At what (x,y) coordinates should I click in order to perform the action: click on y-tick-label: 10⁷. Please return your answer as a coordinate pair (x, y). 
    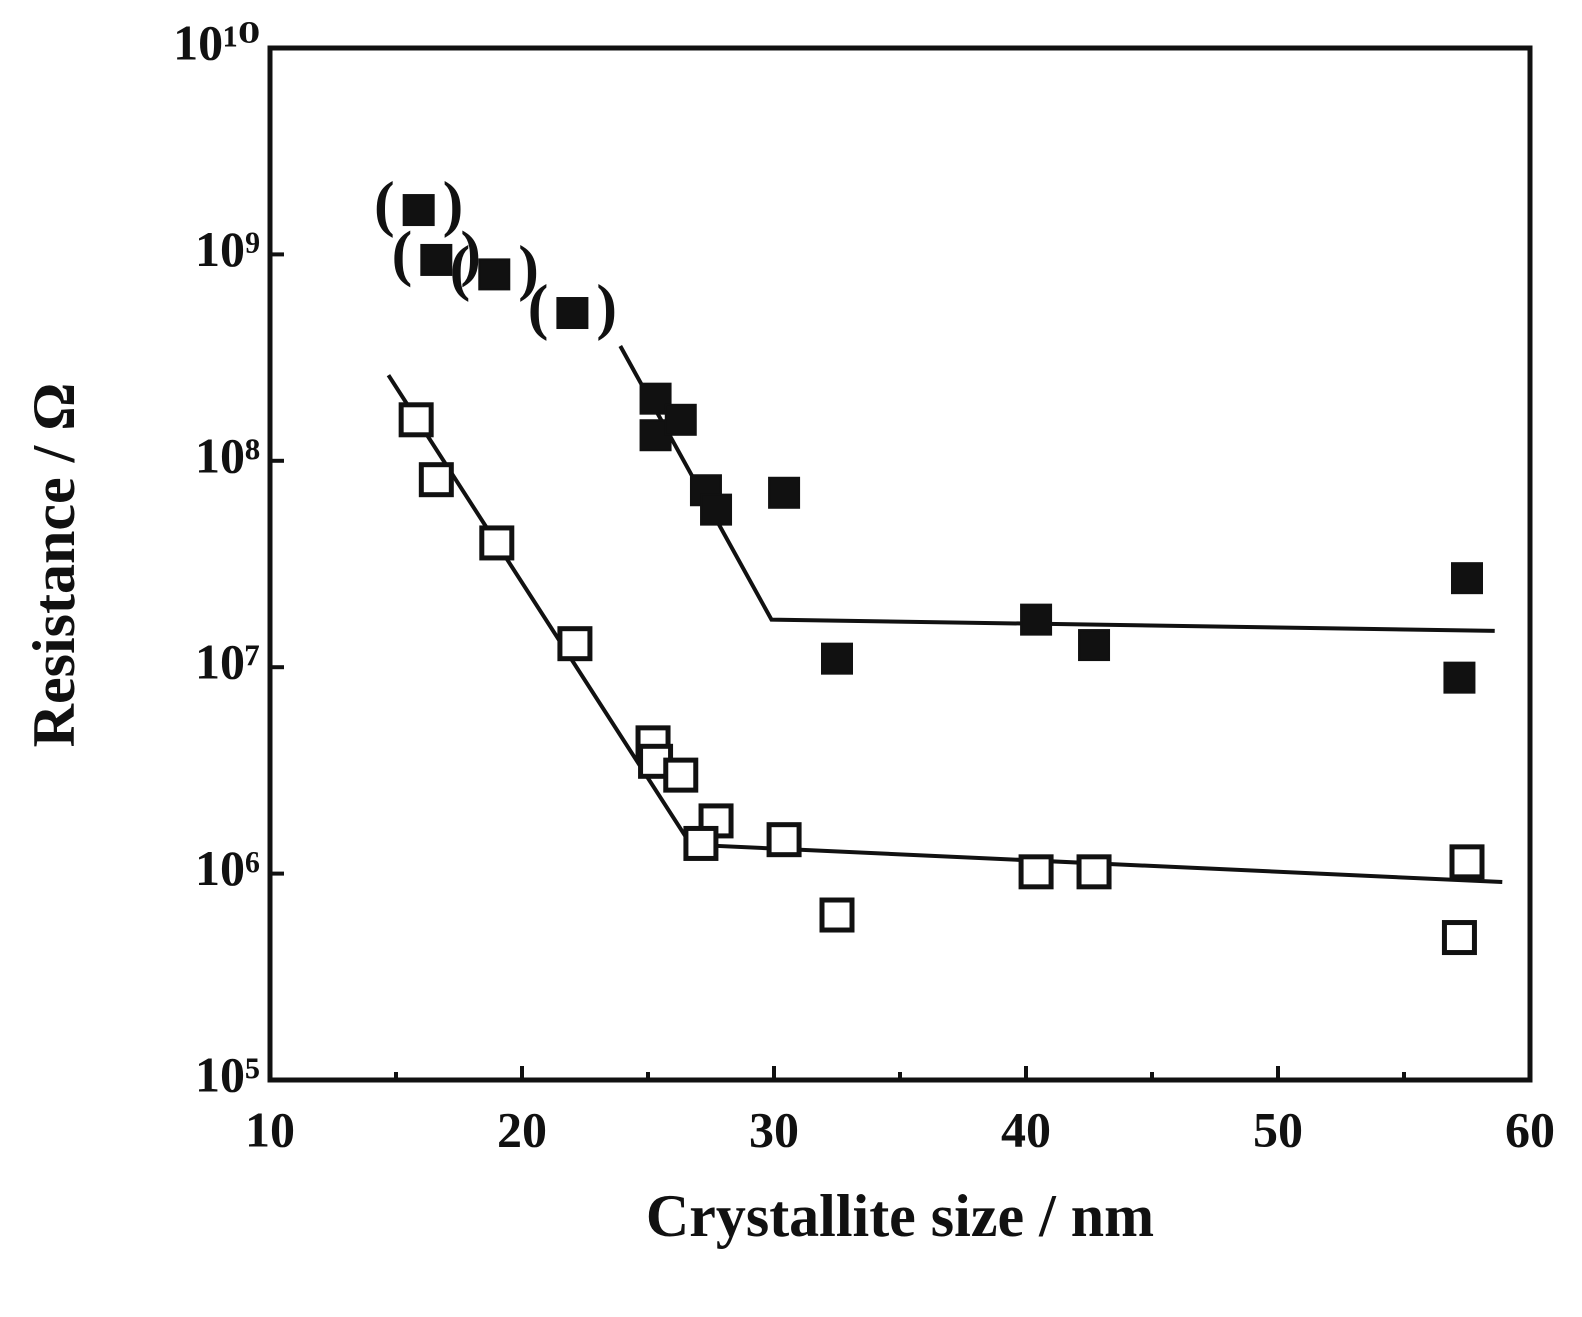
    Looking at the image, I should click on (227, 662).